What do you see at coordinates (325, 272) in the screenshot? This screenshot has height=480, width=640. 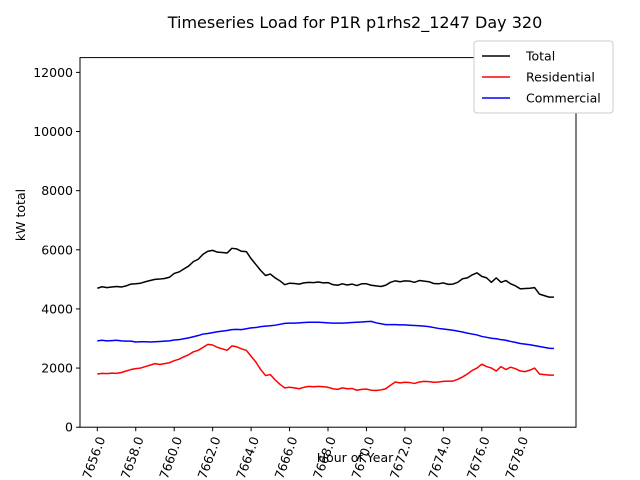 I see `series-line-total` at bounding box center [325, 272].